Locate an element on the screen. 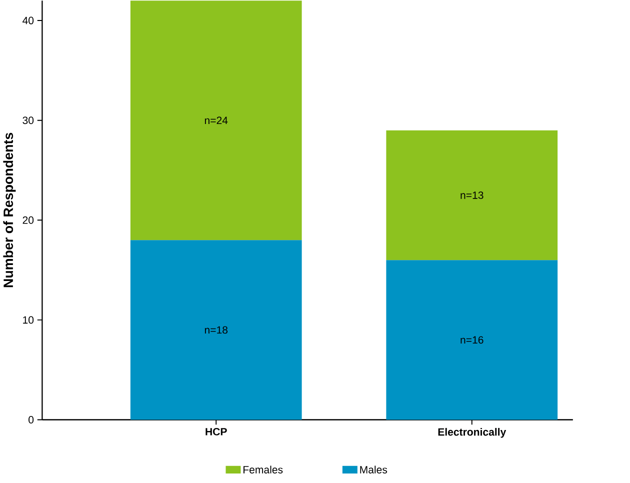 Image resolution: width=630 pixels, height=483 pixels. x-tick-label: Electronically is located at coordinates (472, 433).